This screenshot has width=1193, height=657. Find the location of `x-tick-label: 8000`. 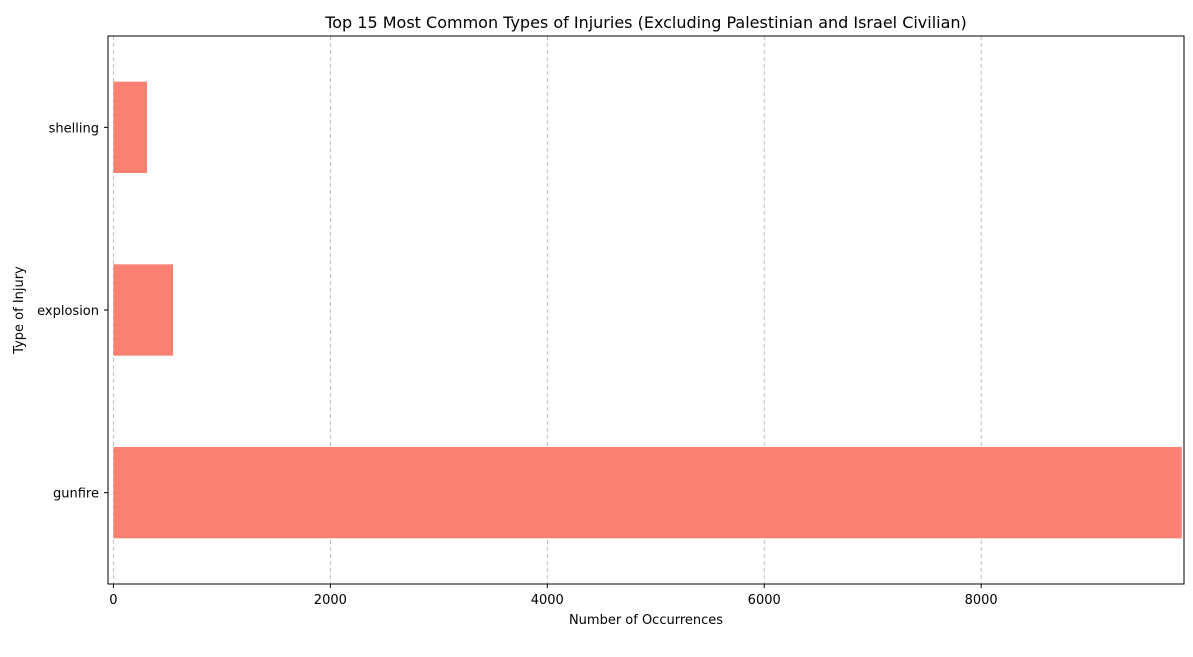

x-tick-label: 8000 is located at coordinates (981, 600).